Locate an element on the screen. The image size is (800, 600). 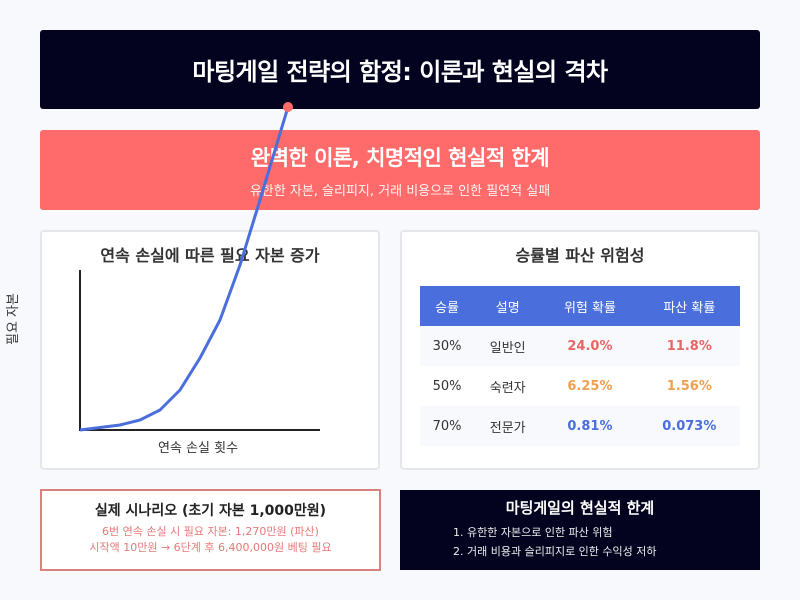
header-description: 설명 is located at coordinates (508, 306).